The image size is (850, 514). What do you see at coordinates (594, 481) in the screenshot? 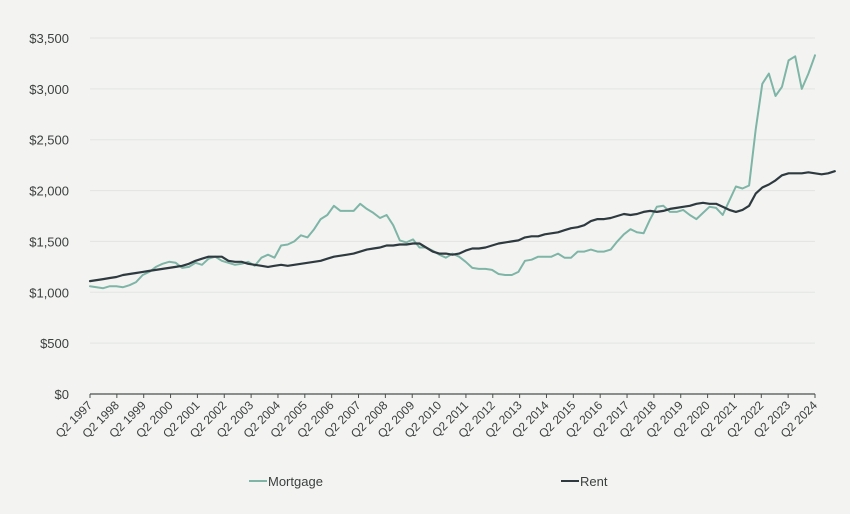
I see `legend-label-rent: Rent` at bounding box center [594, 481].